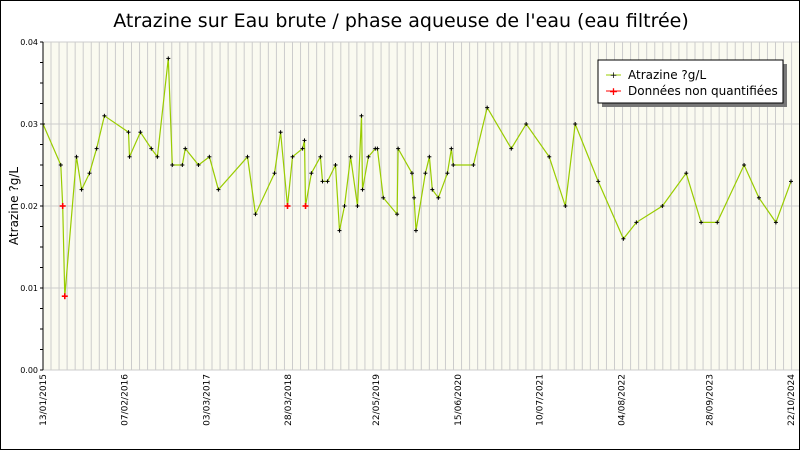  Describe the element at coordinates (710, 400) in the screenshot. I see `x-tick-label: 28/09/2023` at that location.